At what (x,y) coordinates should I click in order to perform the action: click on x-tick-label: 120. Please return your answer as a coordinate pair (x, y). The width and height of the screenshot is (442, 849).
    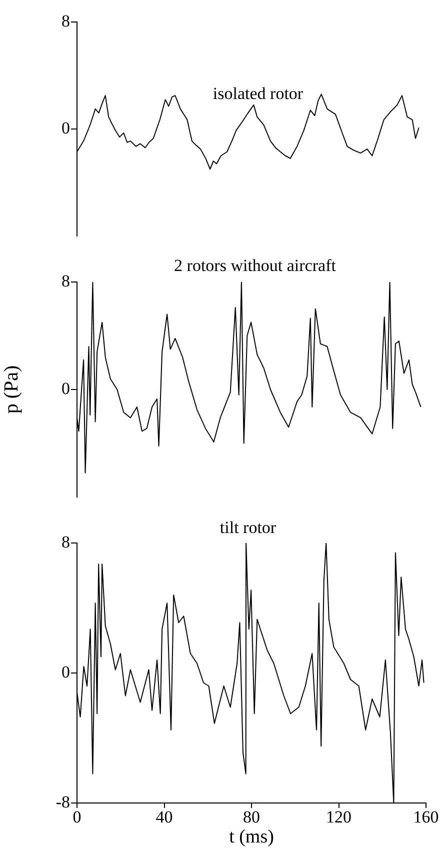
    Looking at the image, I should click on (339, 817).